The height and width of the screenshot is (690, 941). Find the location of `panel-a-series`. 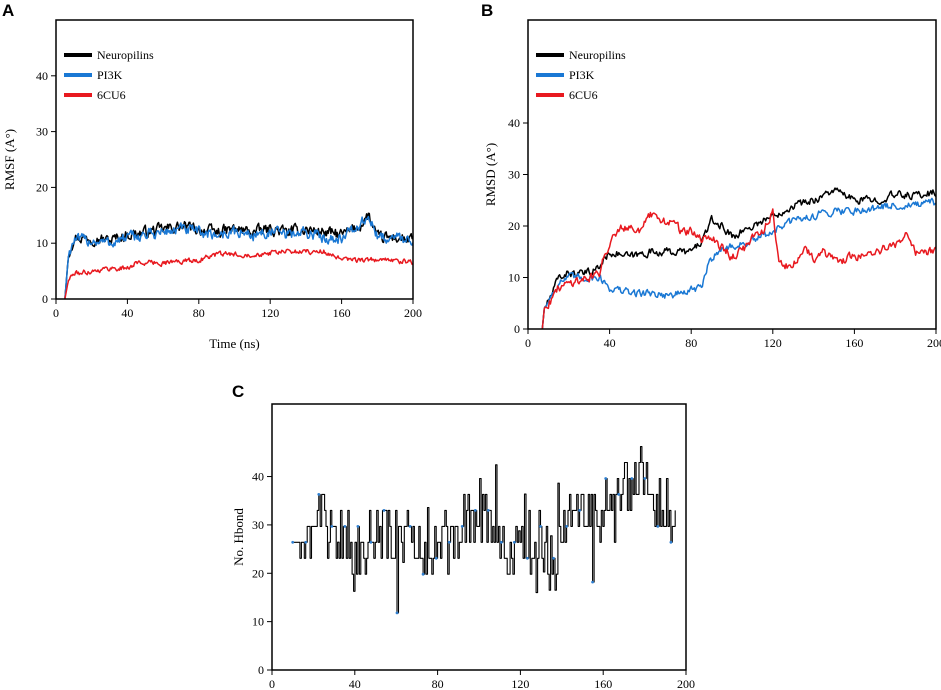

panel-a-series is located at coordinates (238, 255).